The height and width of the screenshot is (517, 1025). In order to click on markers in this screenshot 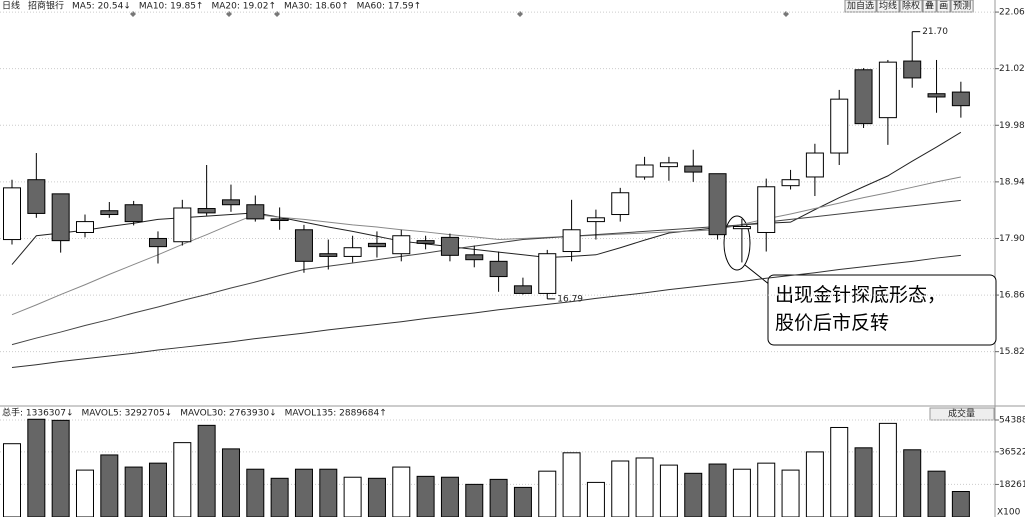, I will do `click(459, 14)`.